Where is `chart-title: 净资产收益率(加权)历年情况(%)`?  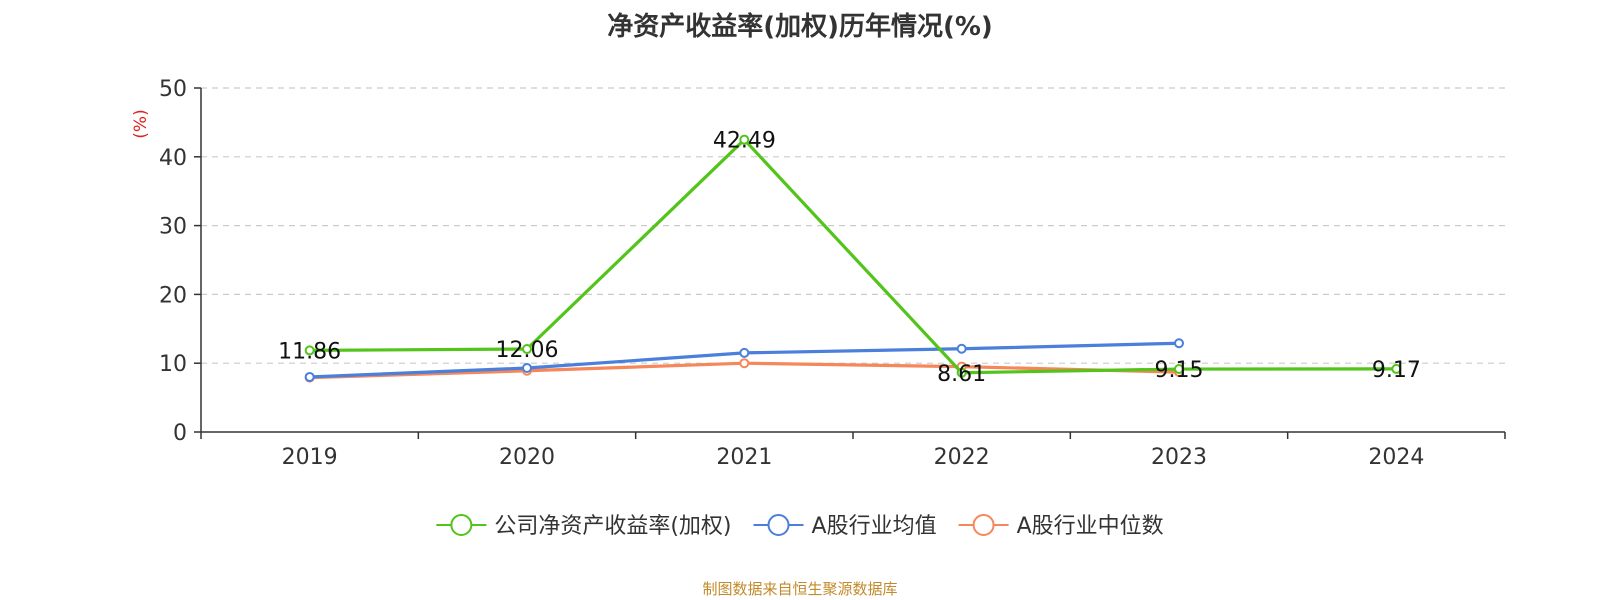
chart-title: 净资产收益率(加权)历年情况(%) is located at coordinates (800, 27).